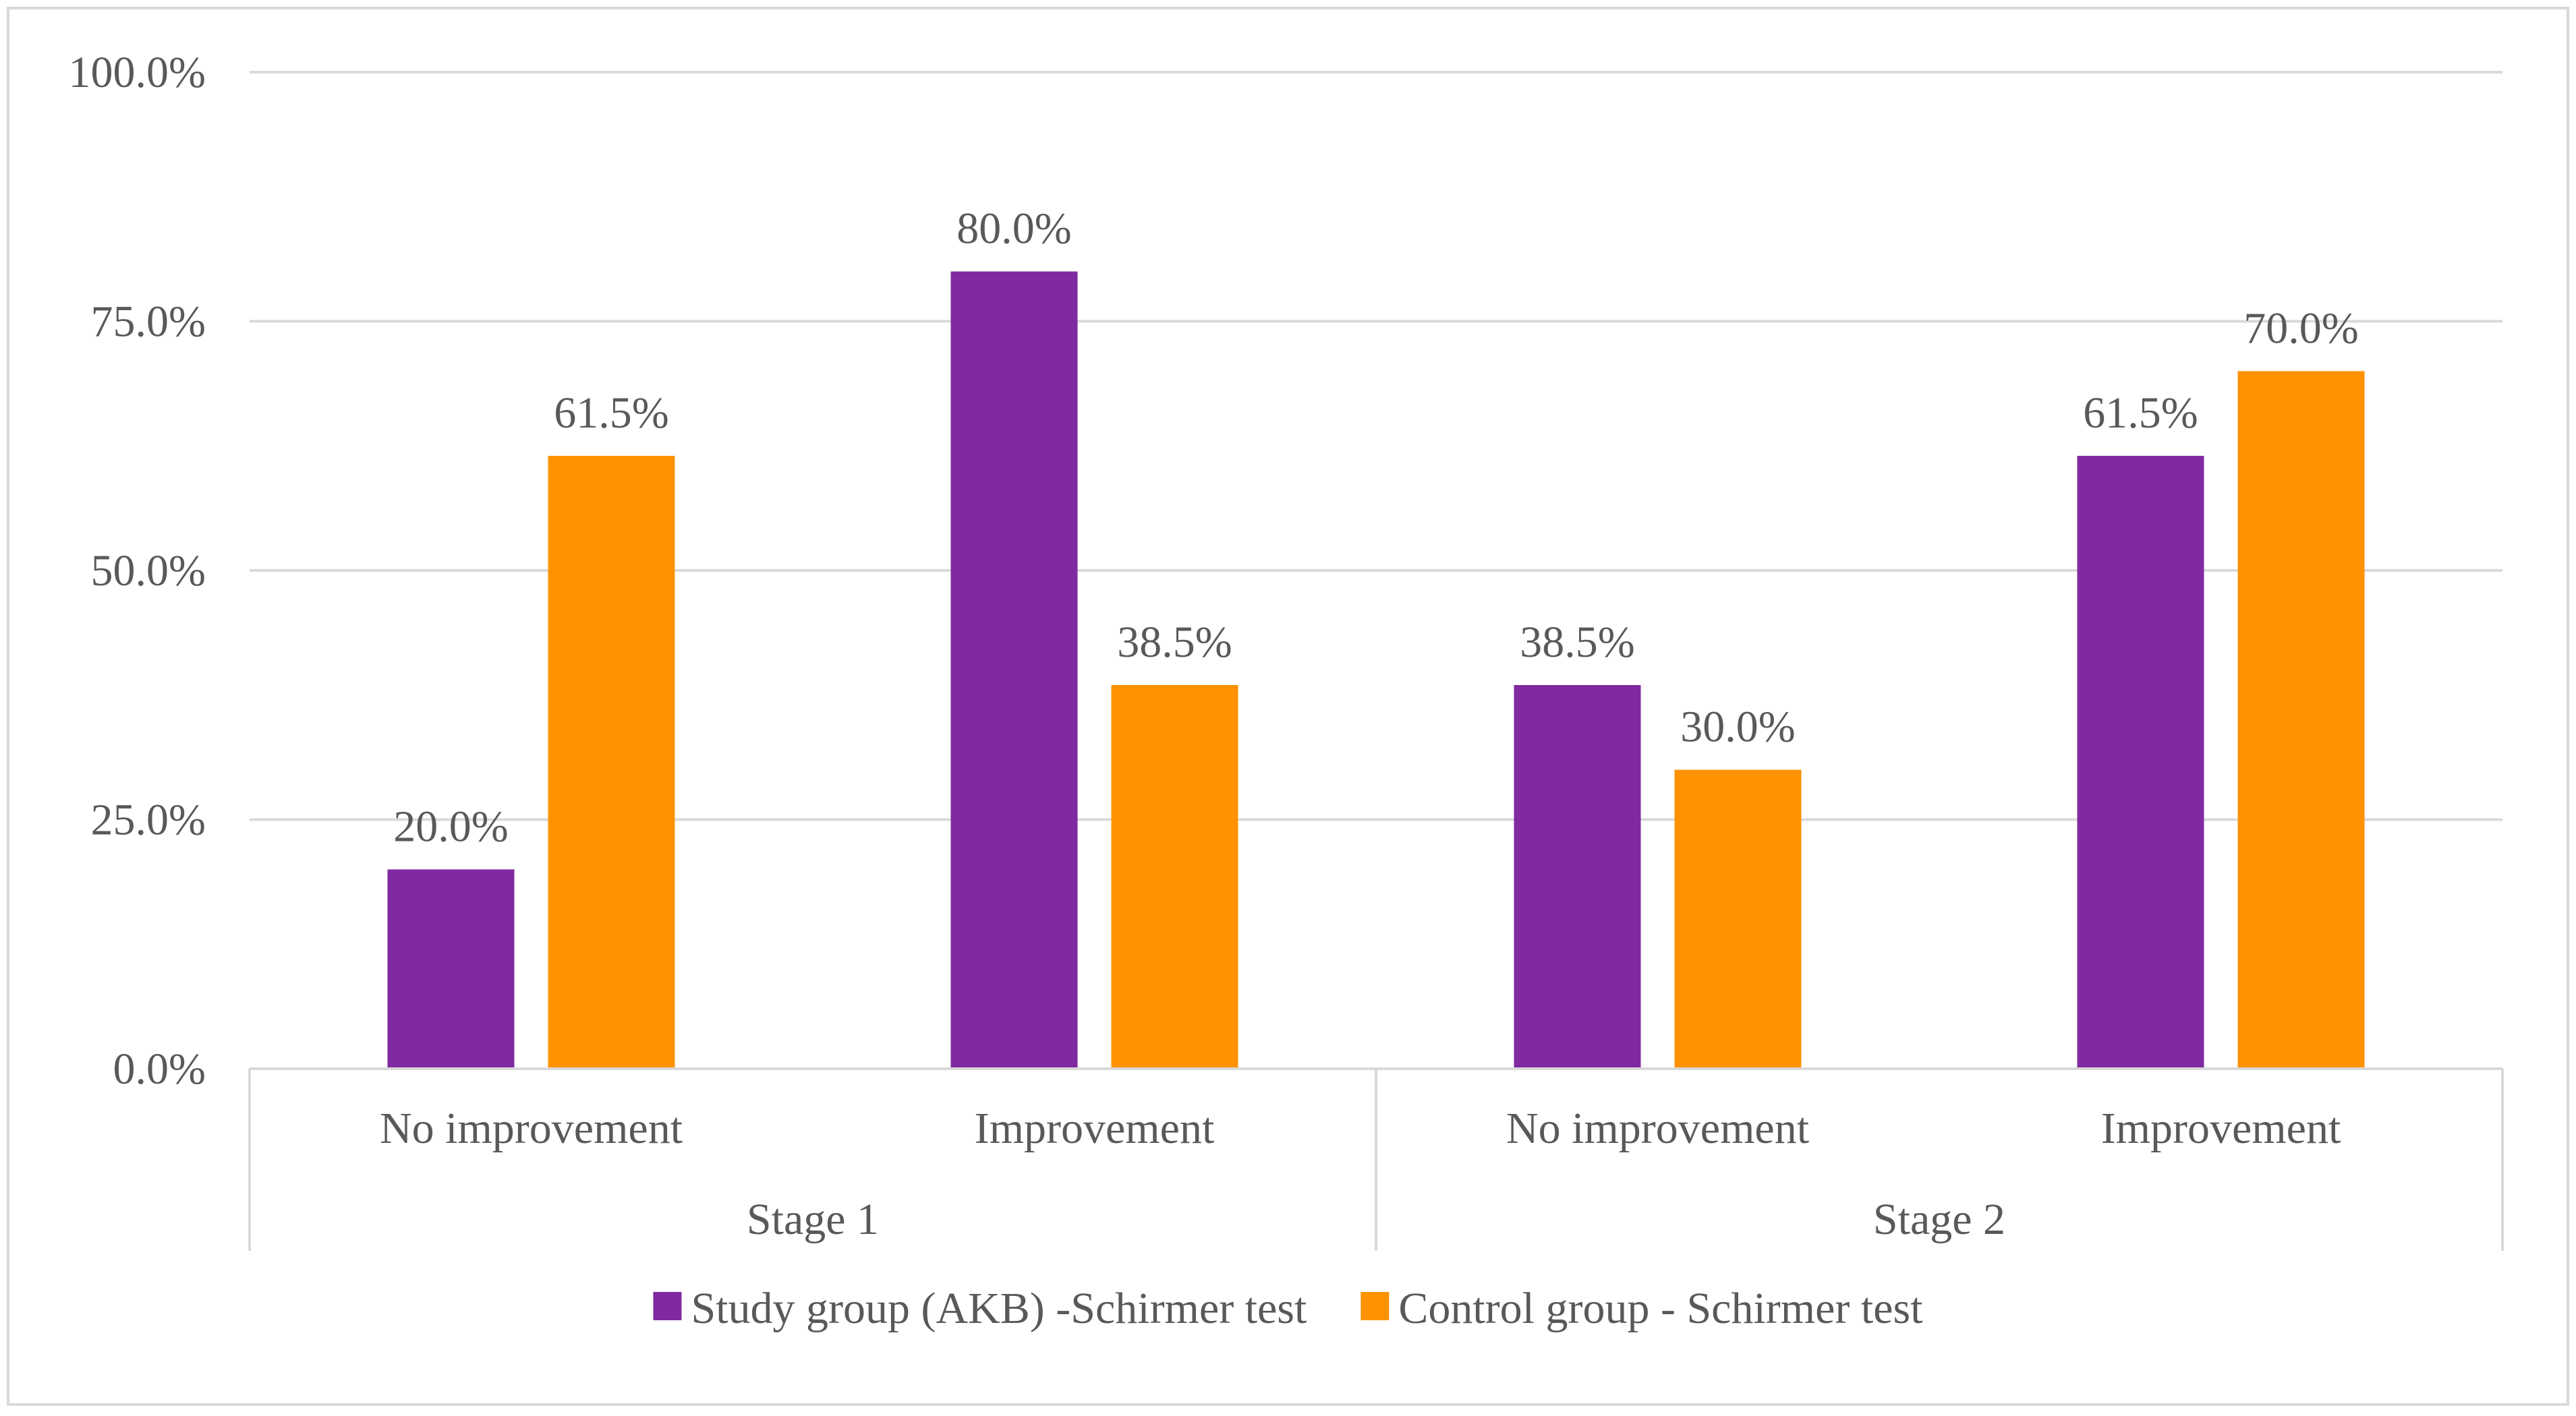  I want to click on legend-label: Study group (AKB) -Schirmer test, so click(999, 1308).